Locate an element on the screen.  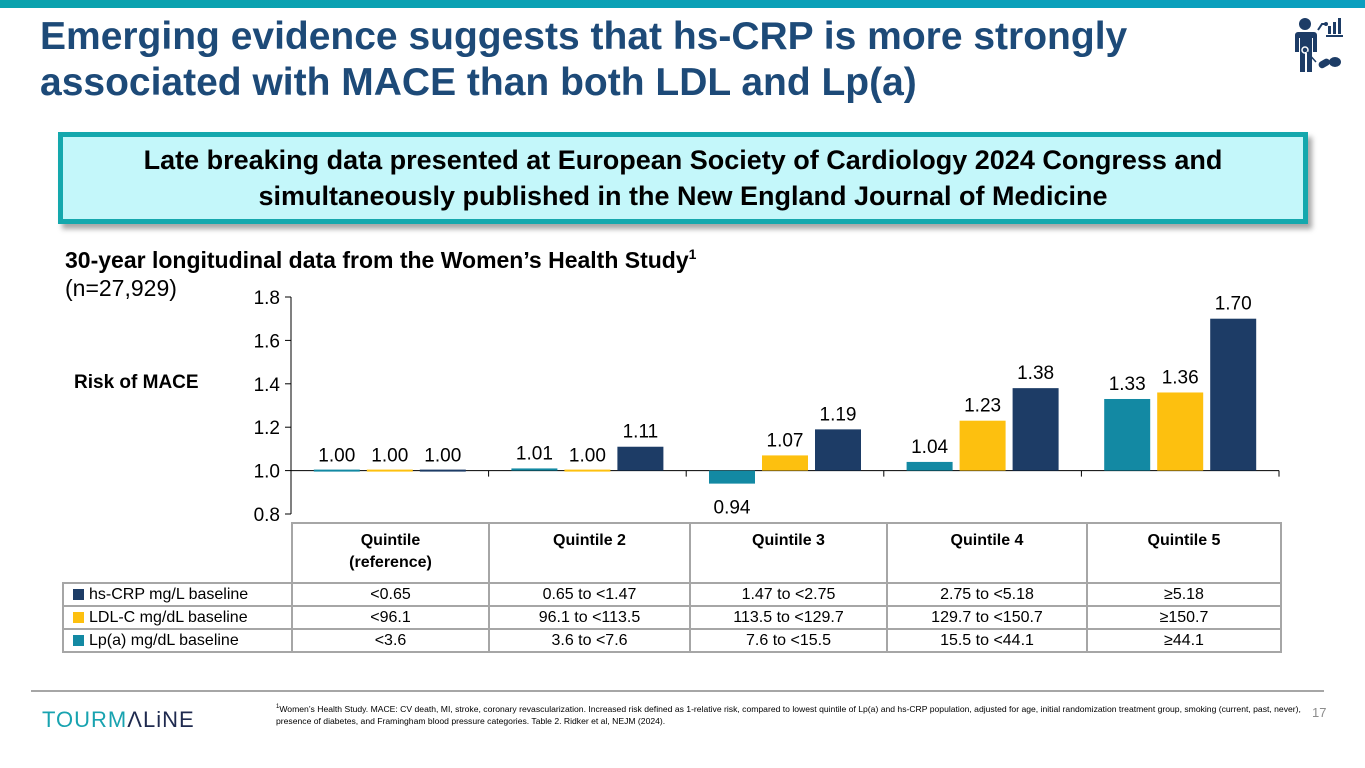
table-cell: 1.47 to <2.75 is located at coordinates (788, 594).